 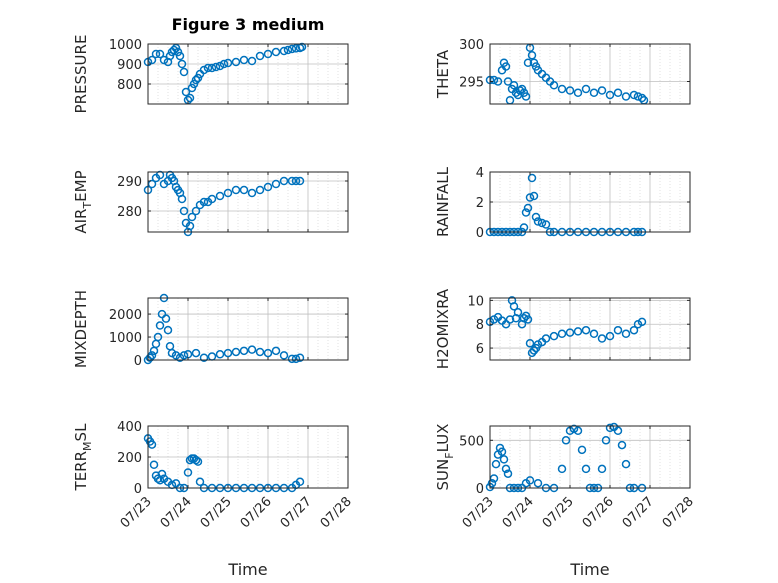 I want to click on y-tick-label: 2000, so click(x=125, y=315).